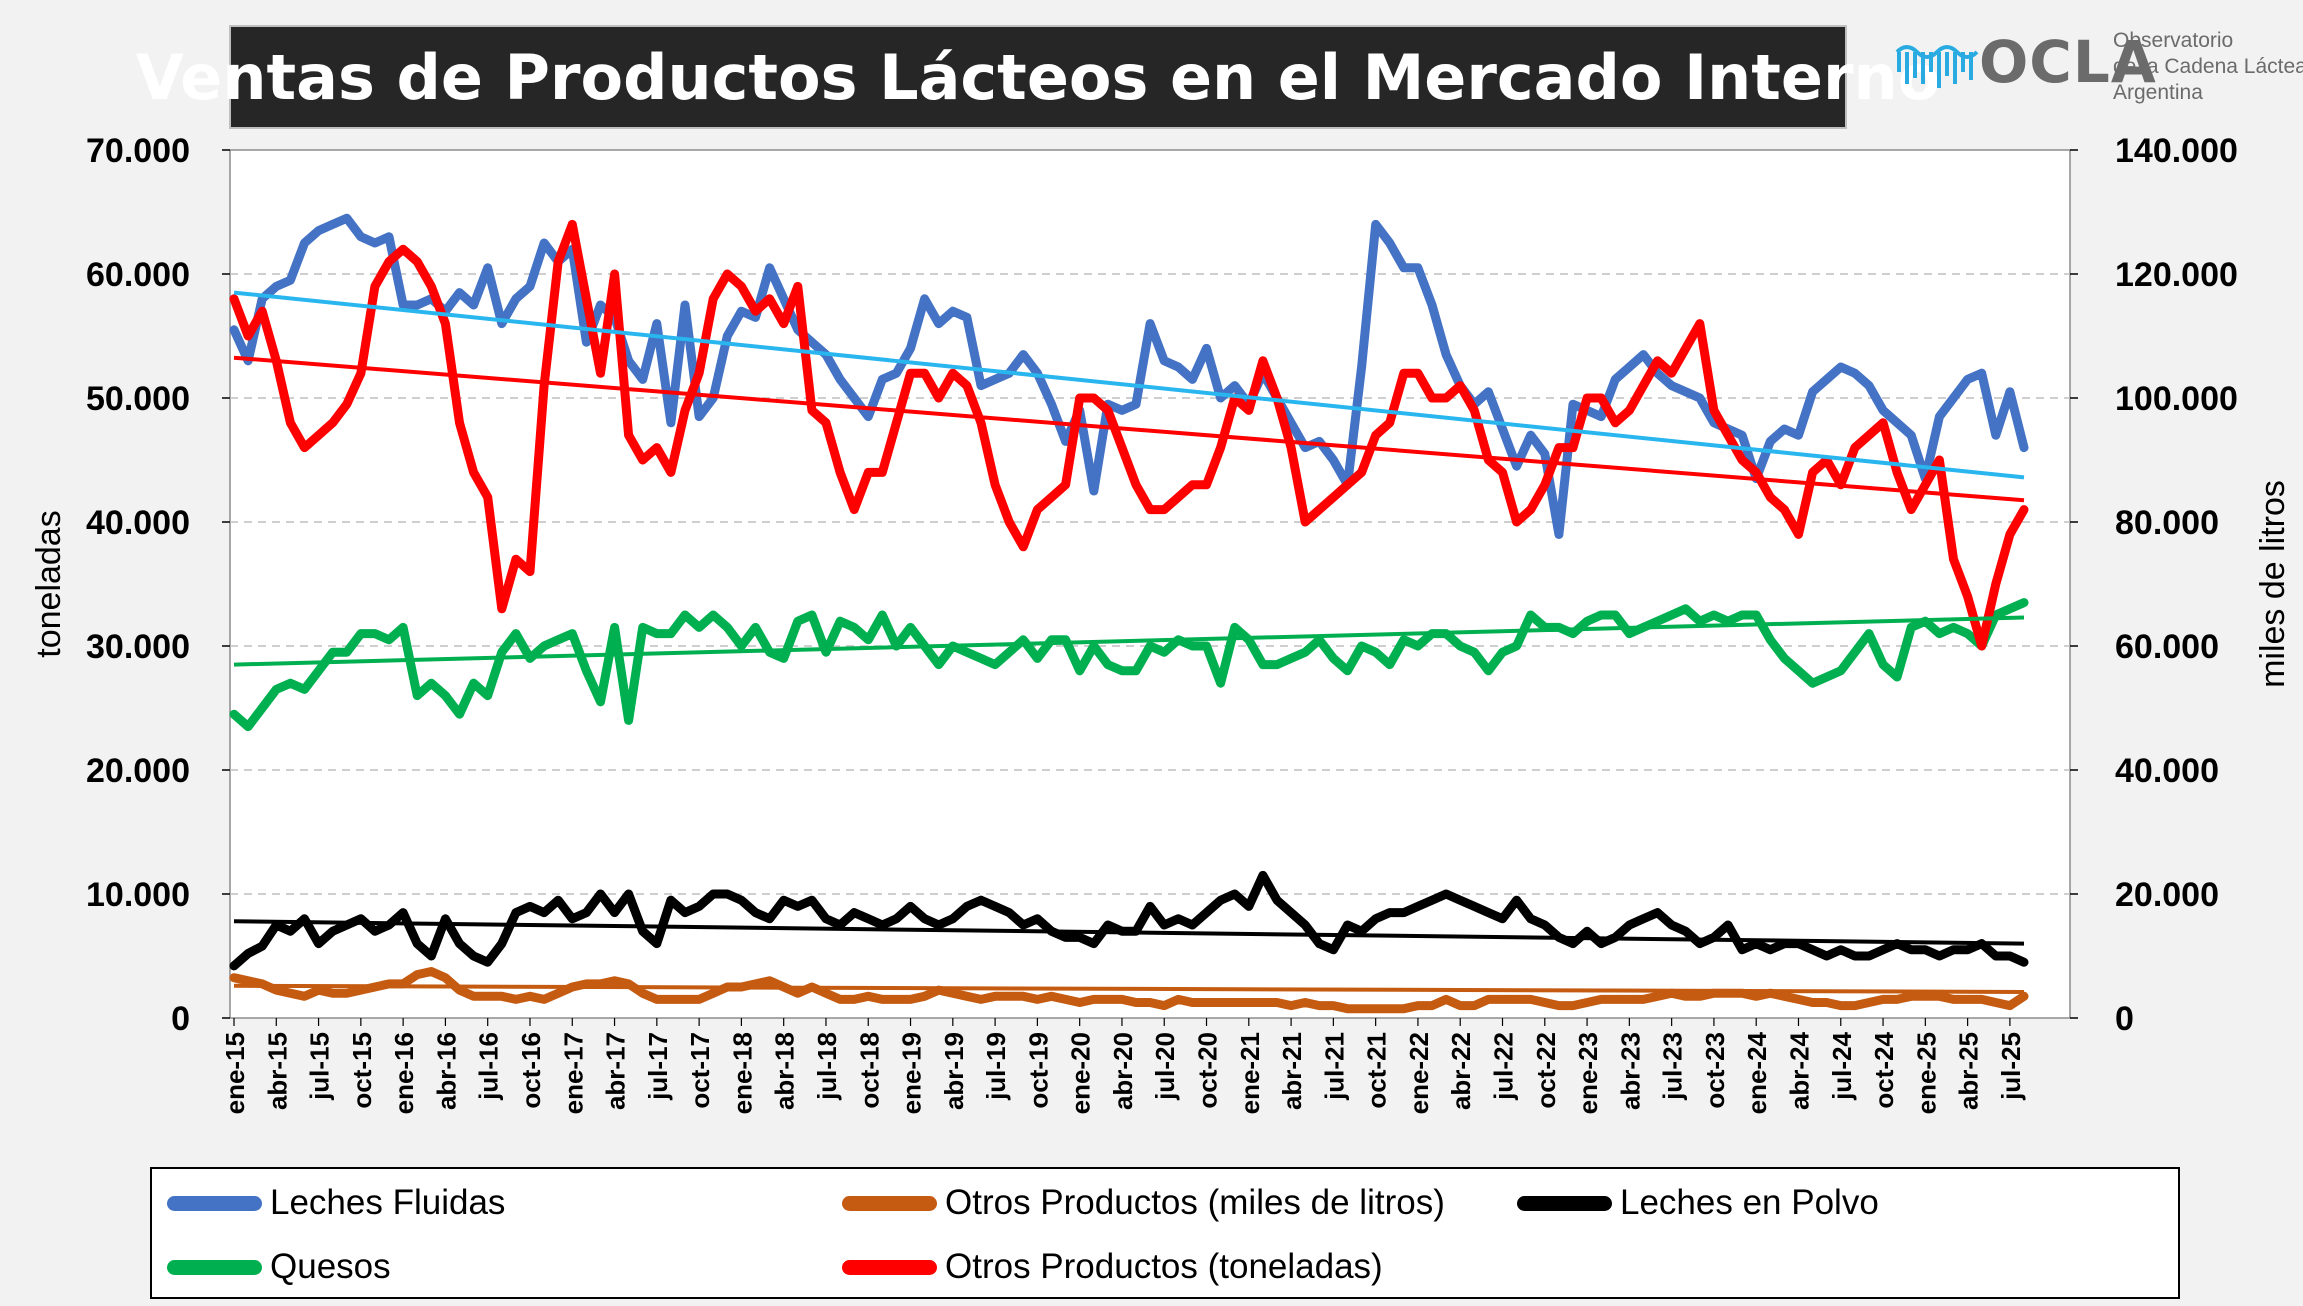 The image size is (2303, 1306). I want to click on logo-line-1: Observatorio, so click(2173, 40).